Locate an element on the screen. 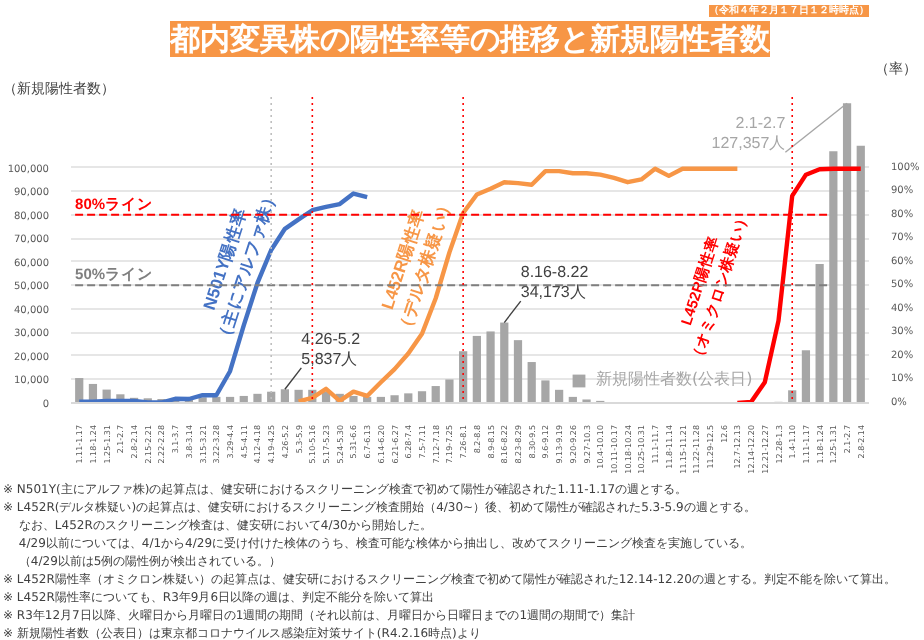 The image size is (924, 640). data-label: 4.26-5.2 5,837人 is located at coordinates (331, 349).